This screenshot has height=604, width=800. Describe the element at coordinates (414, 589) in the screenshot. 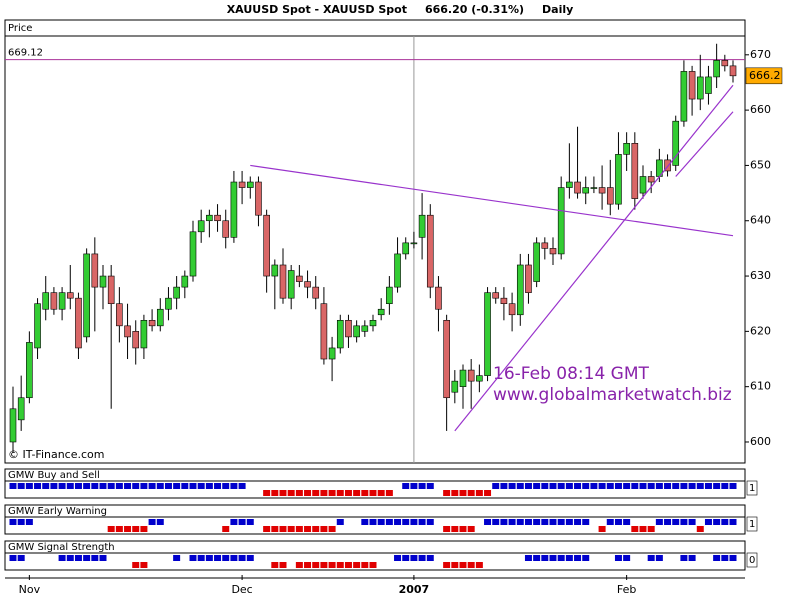

I see `x-tick-label: 2007` at that location.